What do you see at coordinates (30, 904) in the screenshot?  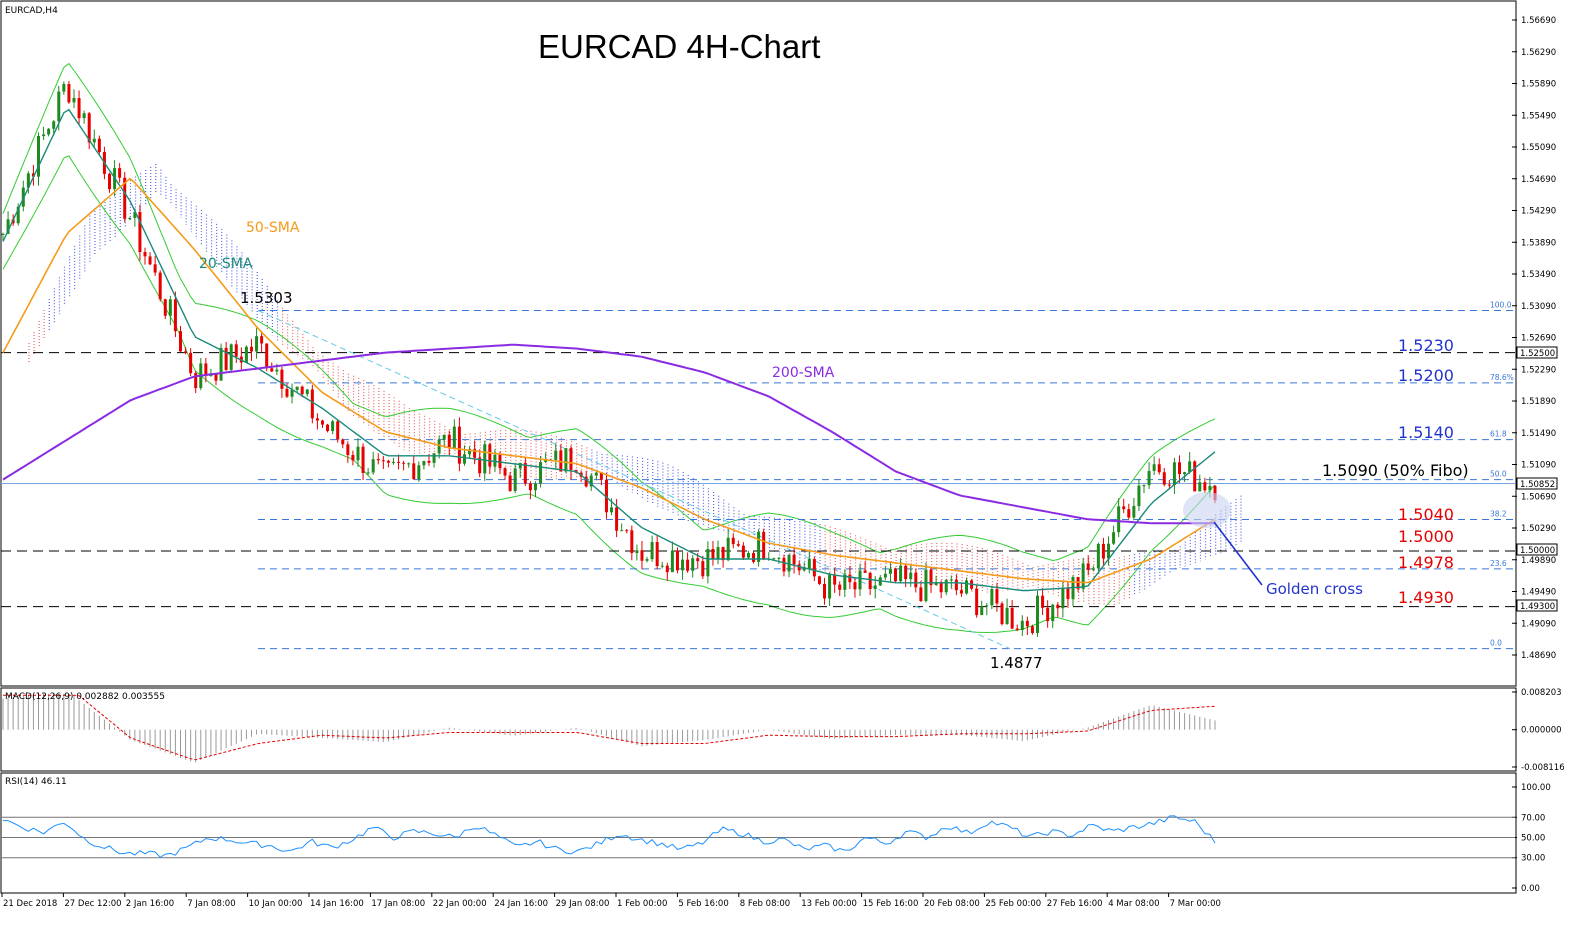 I see `time-tick-label: 21 Dec 2018` at bounding box center [30, 904].